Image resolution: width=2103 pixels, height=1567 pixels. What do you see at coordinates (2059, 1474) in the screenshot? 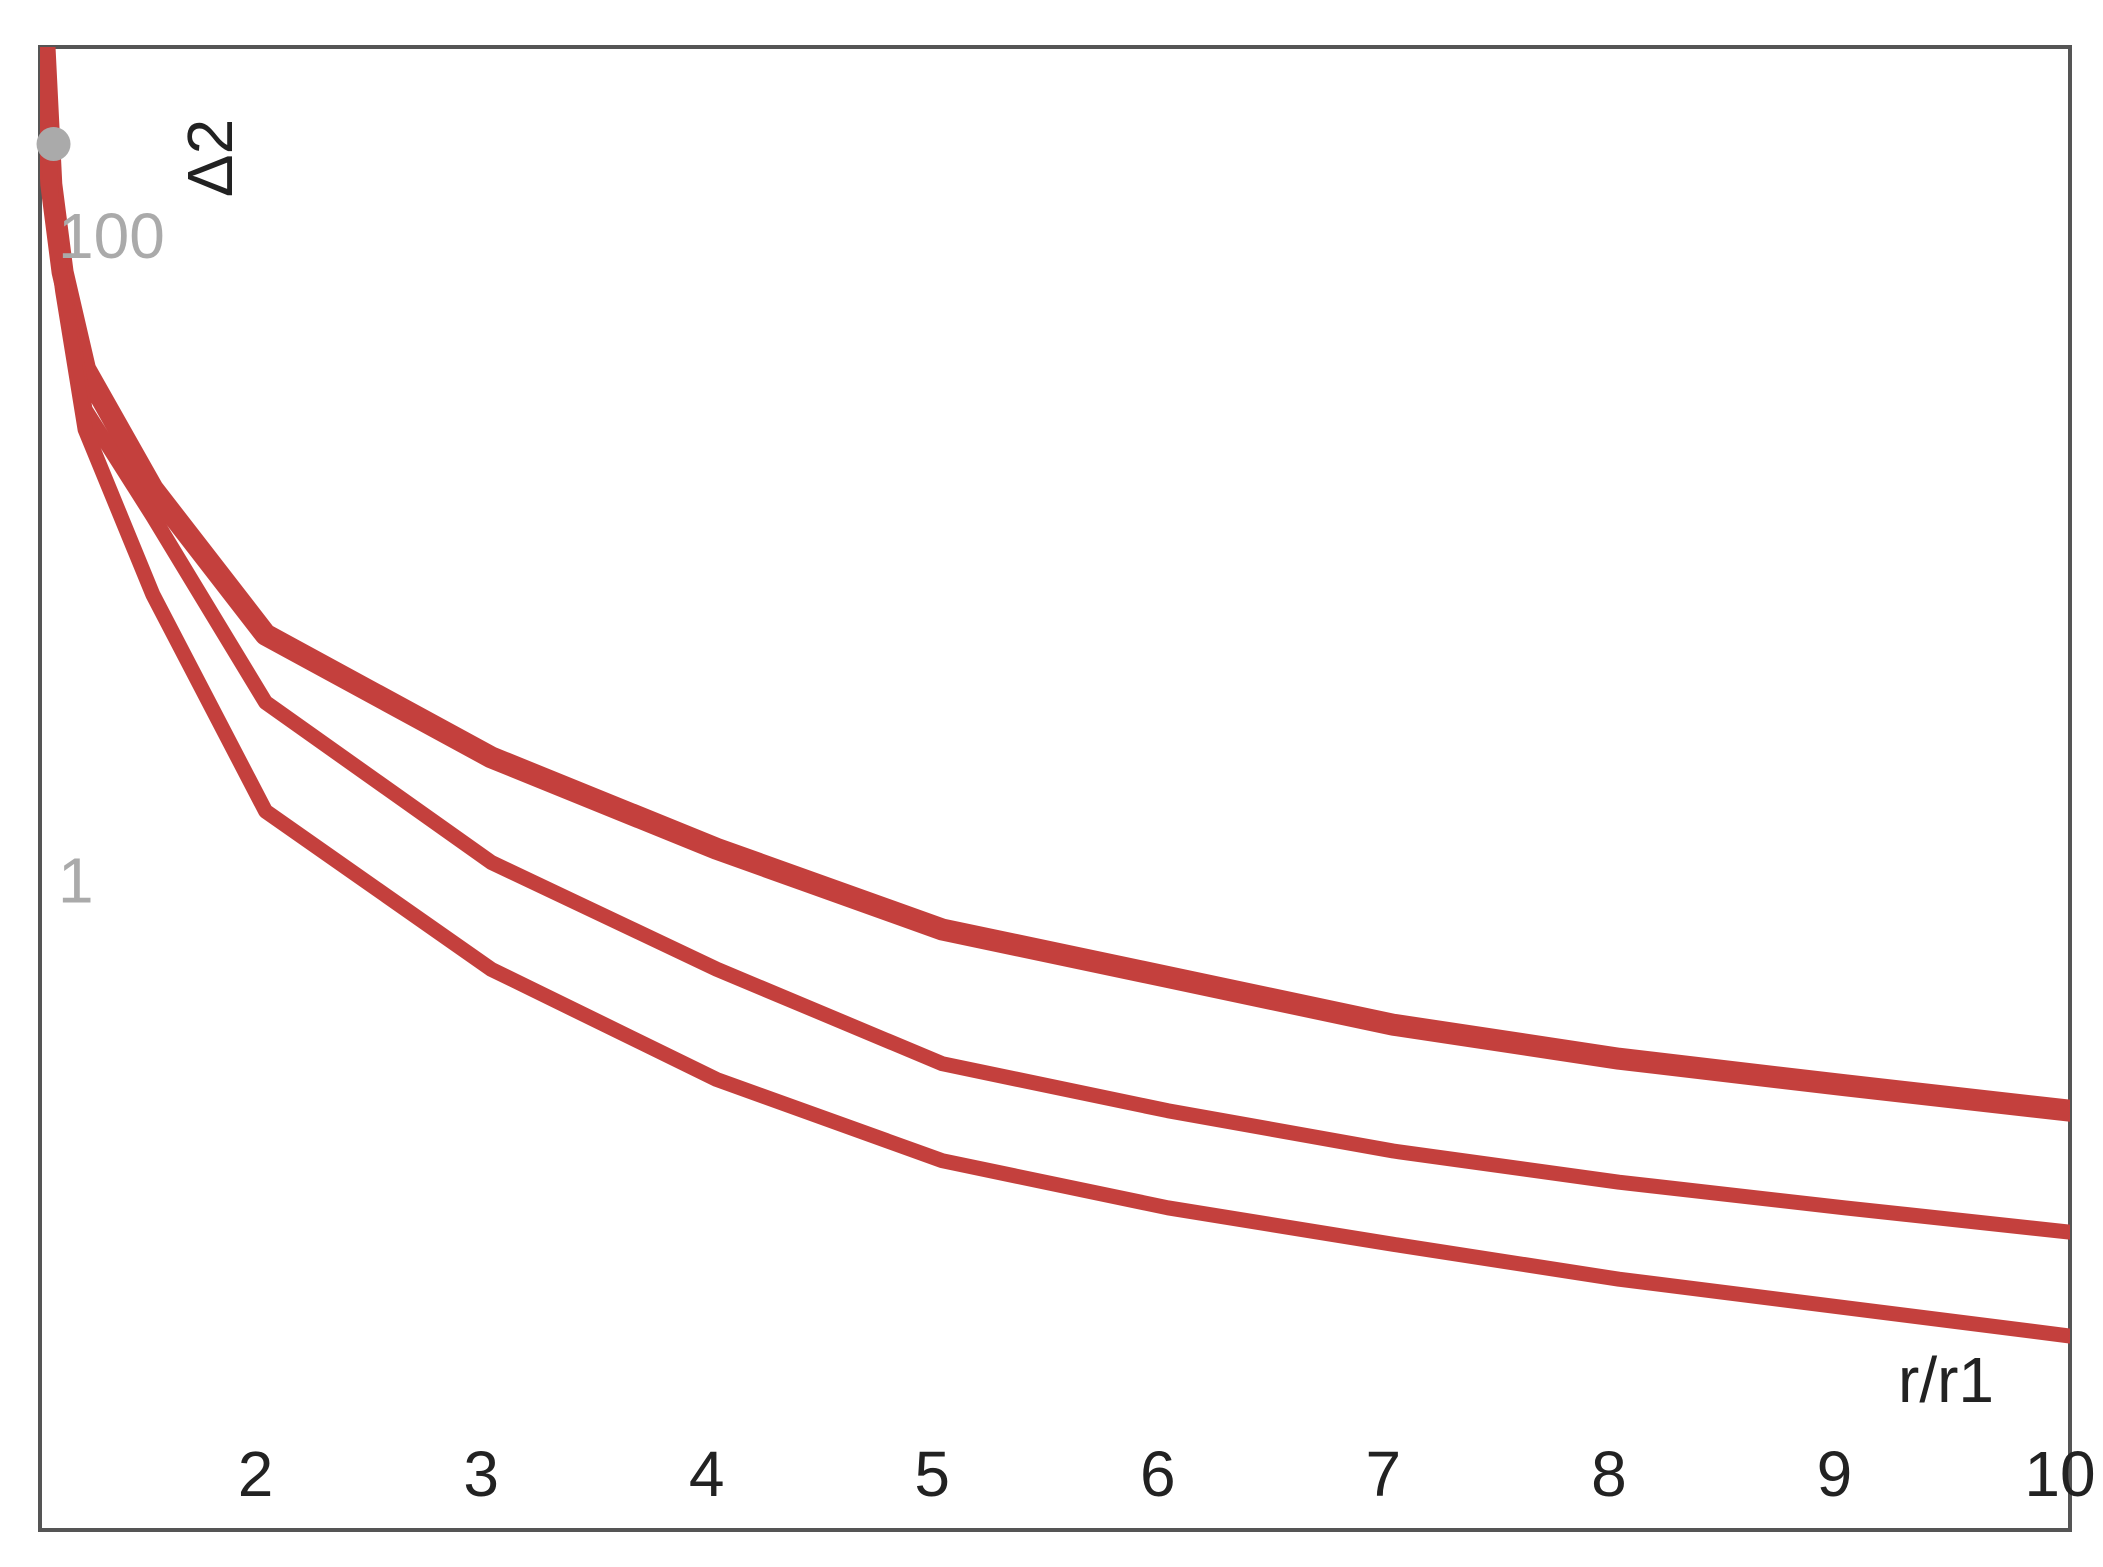
I see `x-tick-label: 10` at bounding box center [2059, 1474].